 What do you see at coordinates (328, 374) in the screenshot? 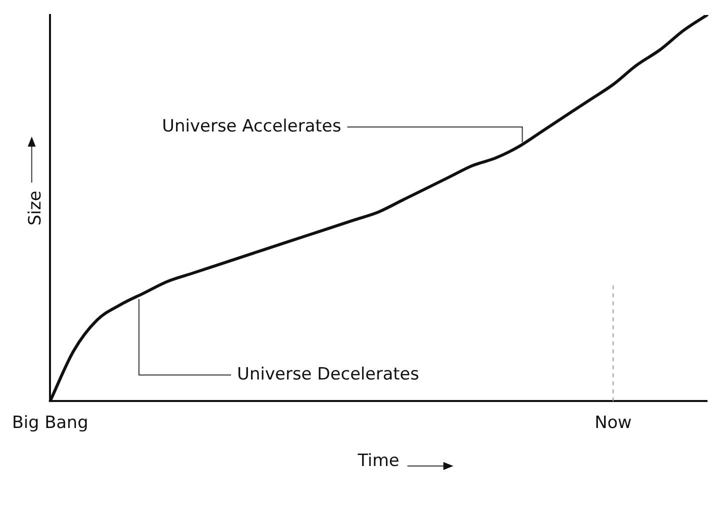
I see `annotation: Universe Decelerates` at bounding box center [328, 374].